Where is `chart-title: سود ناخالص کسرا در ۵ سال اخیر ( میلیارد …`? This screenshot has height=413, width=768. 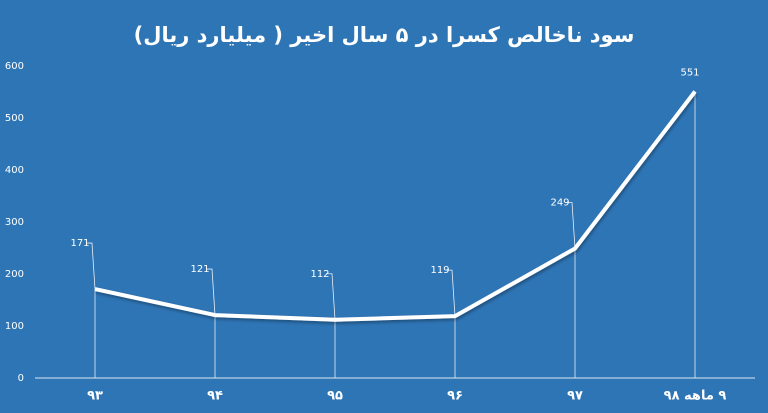 chart-title: سود ناخالص کسرا در ۵ سال اخیر ( میلیارد … is located at coordinates (384, 35).